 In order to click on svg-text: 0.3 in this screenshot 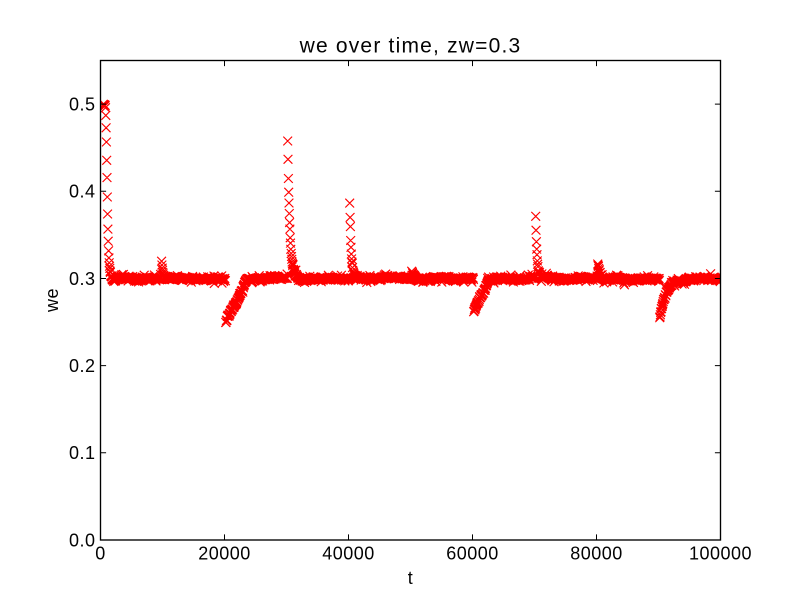, I will do `click(82, 279)`.